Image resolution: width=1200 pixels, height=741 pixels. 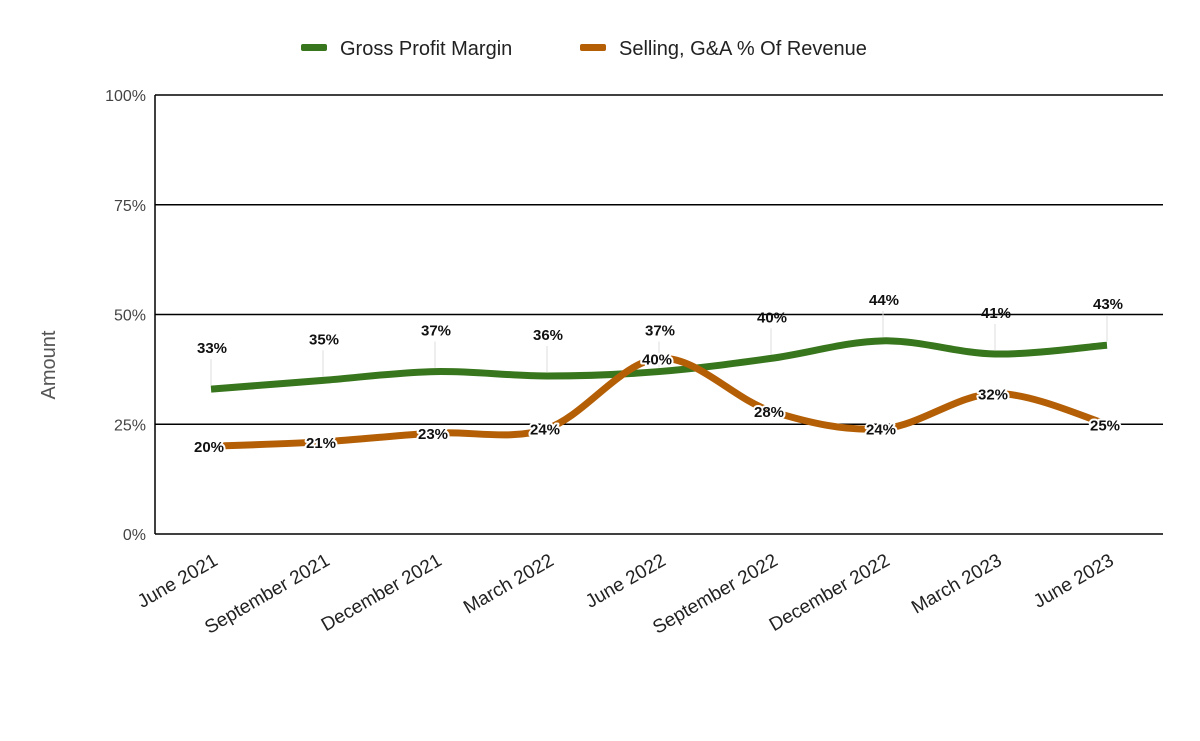 I want to click on y-tick-label: 0%, so click(x=134, y=535).